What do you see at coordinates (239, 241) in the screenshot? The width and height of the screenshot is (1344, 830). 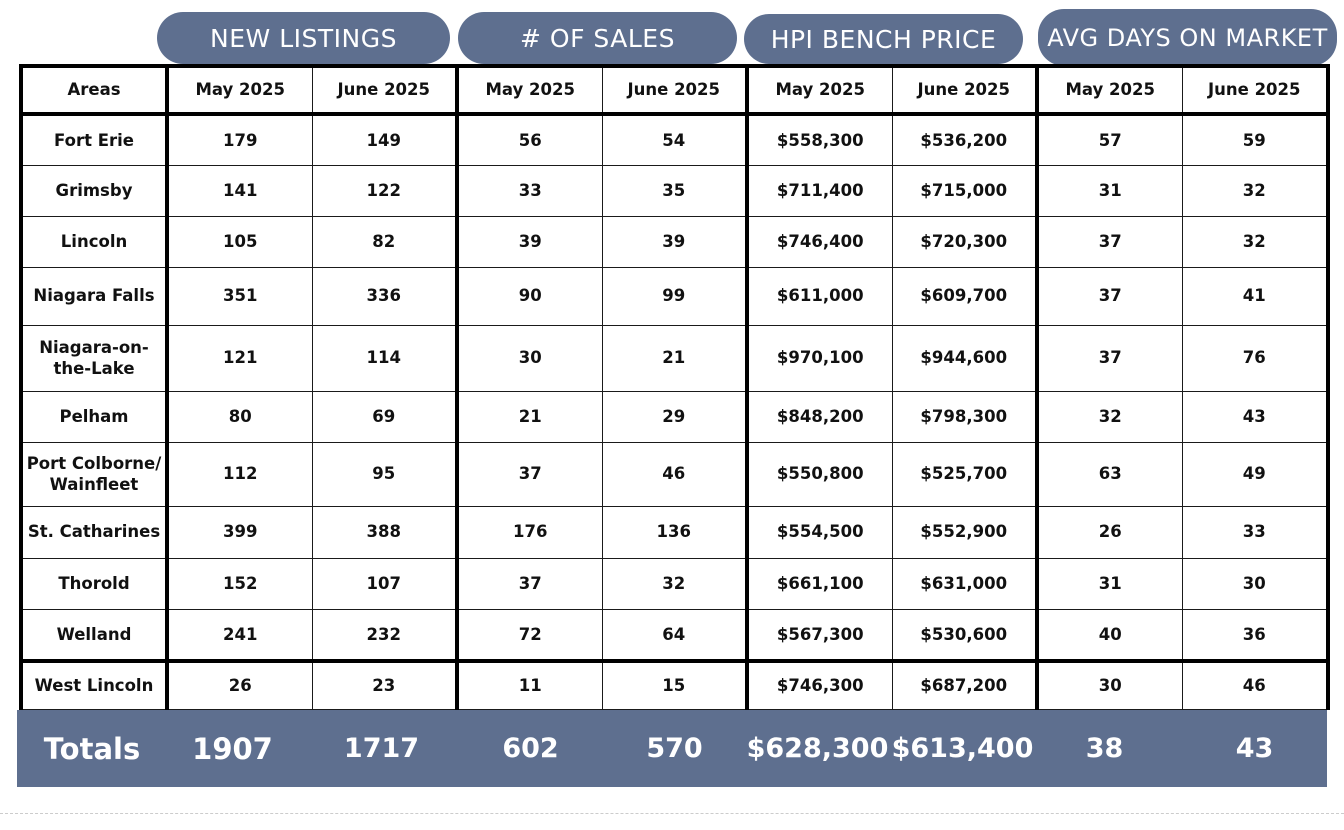 I see `cell-value: 105` at bounding box center [239, 241].